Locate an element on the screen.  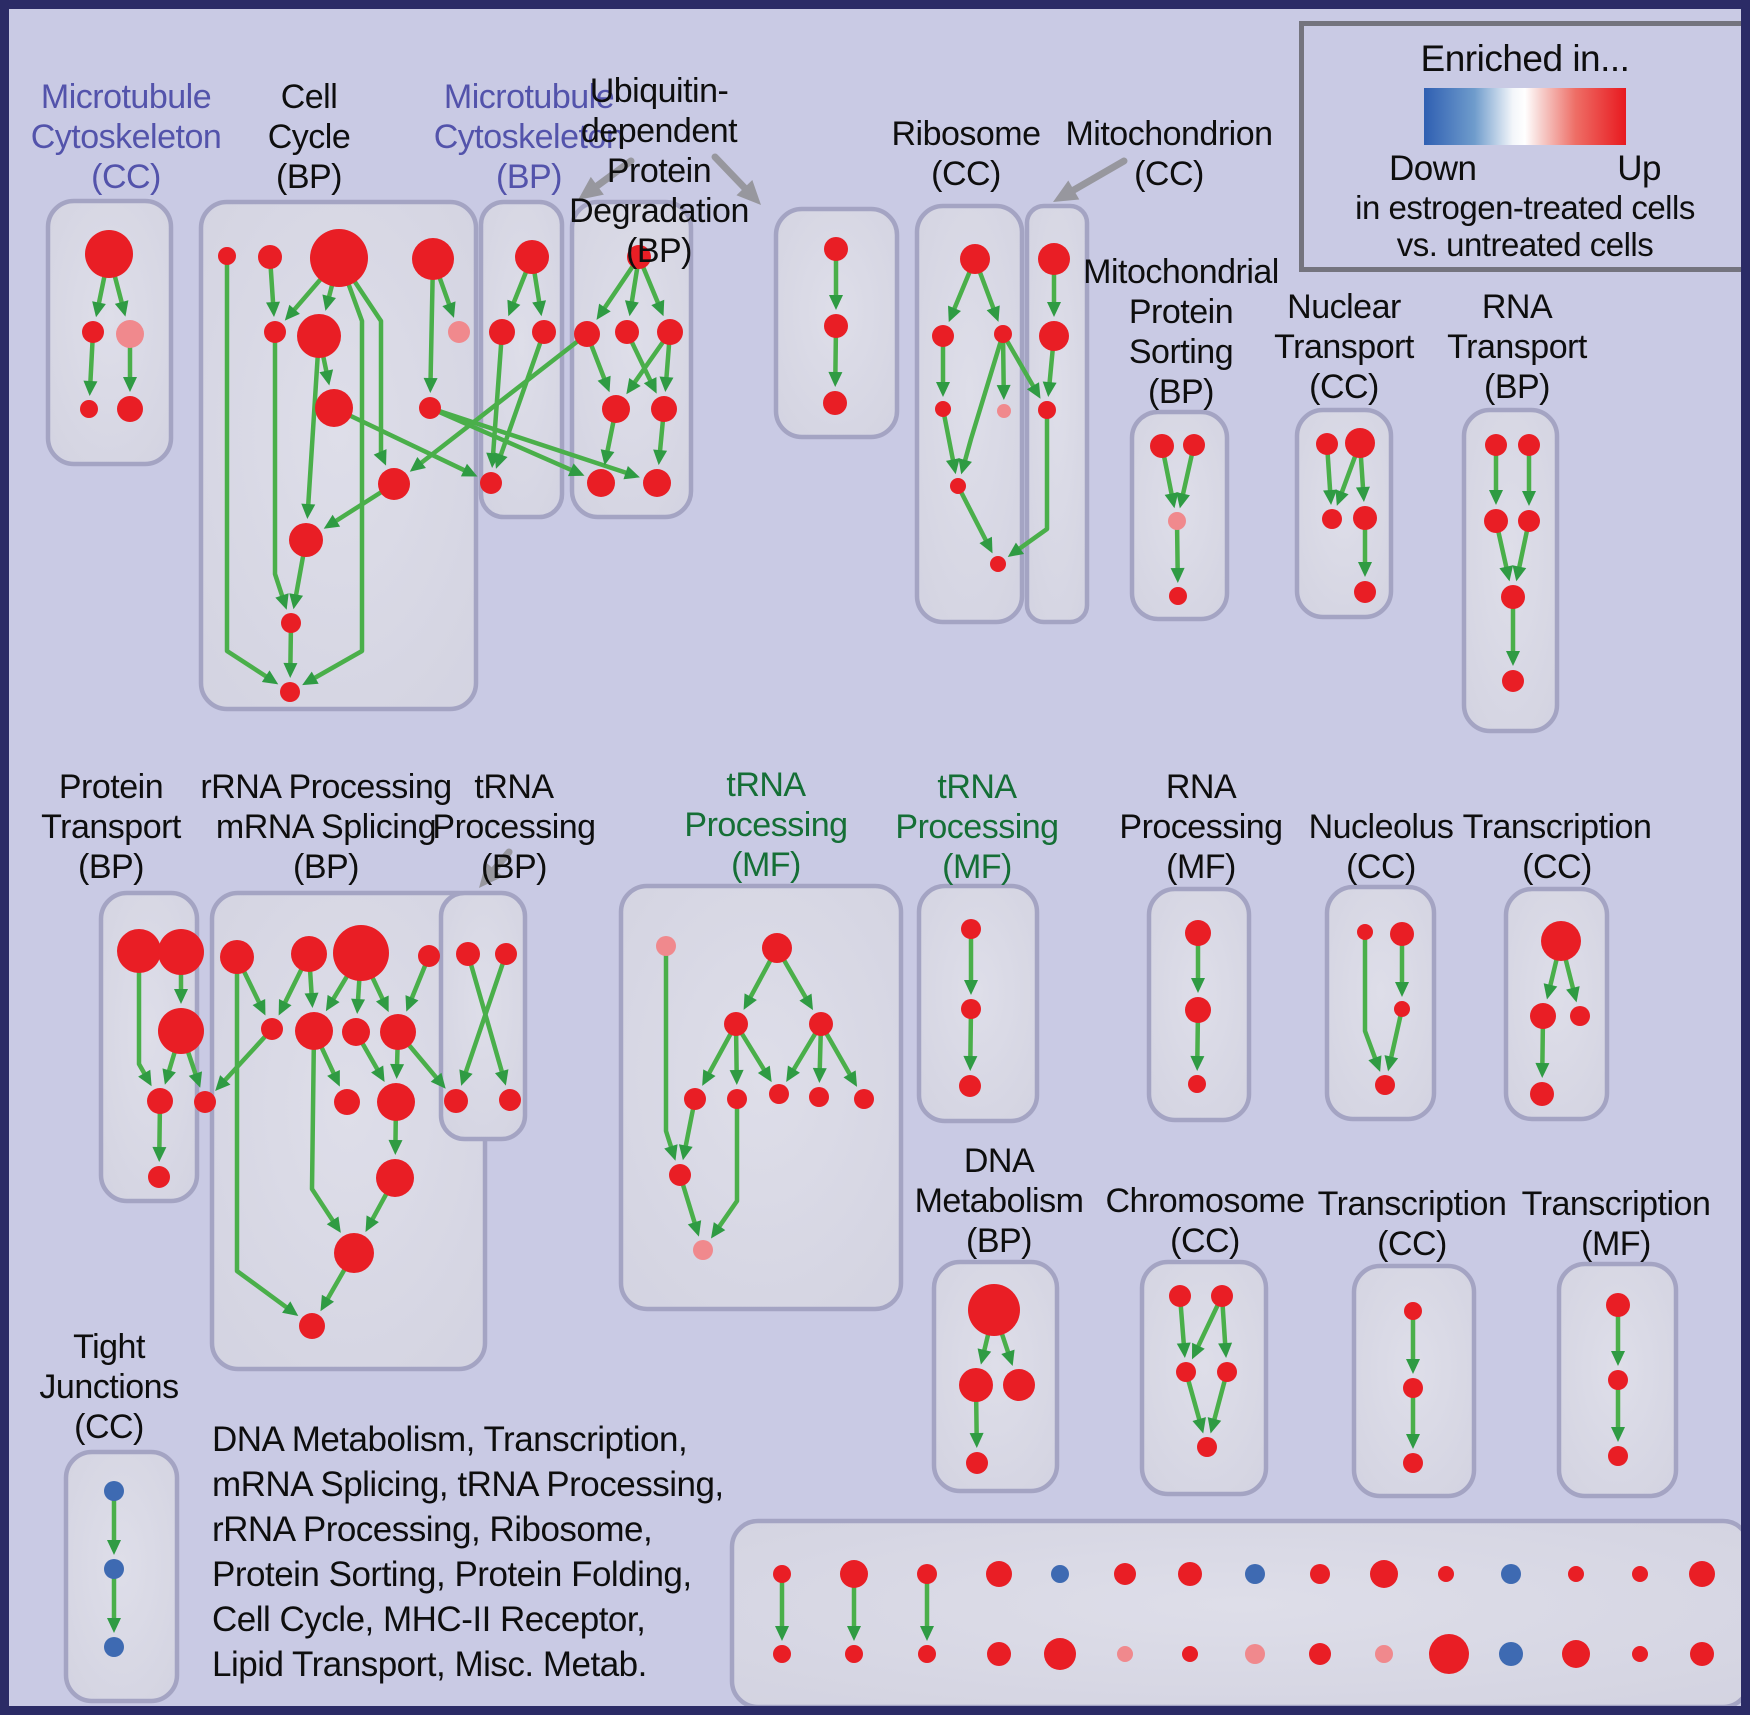
group-label-protein-transport-bp: Protein Transport (BP) is located at coordinates (111, 827).